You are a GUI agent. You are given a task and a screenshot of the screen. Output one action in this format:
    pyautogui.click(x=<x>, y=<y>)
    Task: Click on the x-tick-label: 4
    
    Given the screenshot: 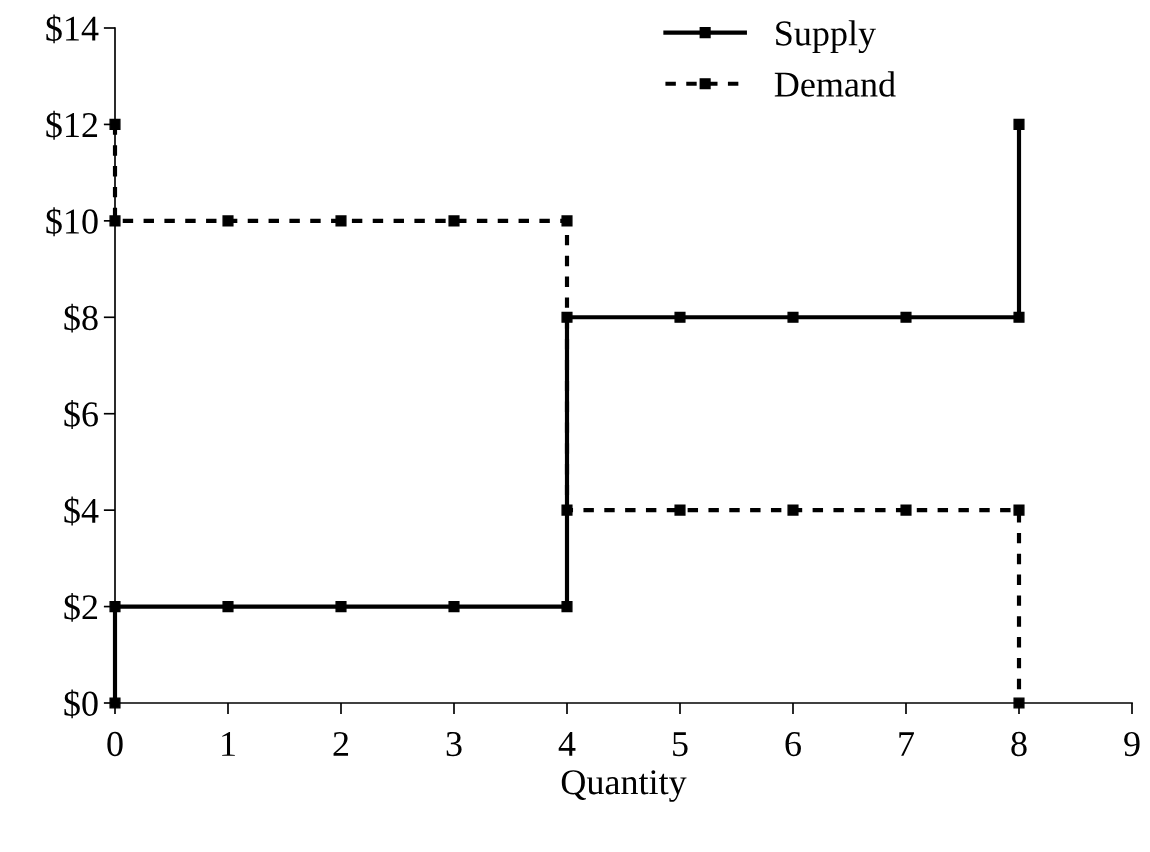 What is the action you would take?
    pyautogui.click(x=567, y=744)
    